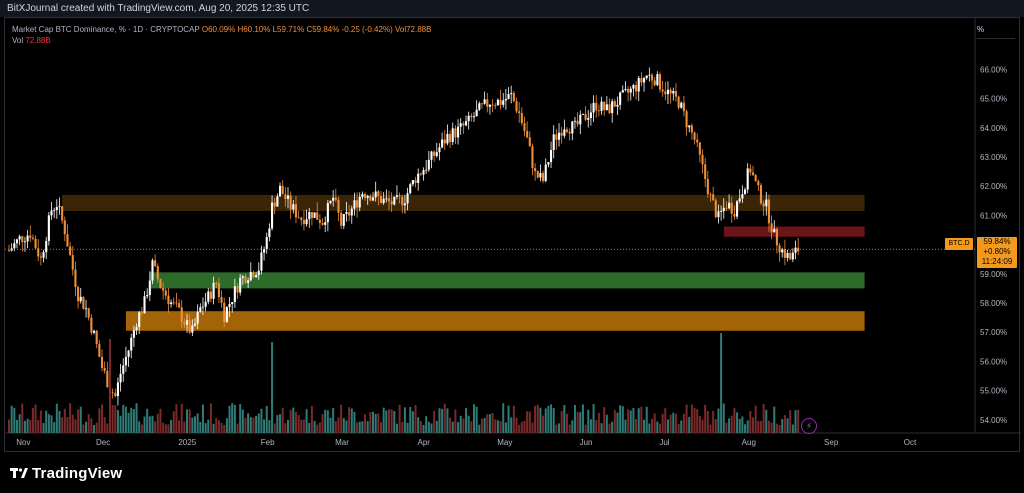  What do you see at coordinates (996, 30) in the screenshot?
I see `percent-scale-button: %` at bounding box center [996, 30].